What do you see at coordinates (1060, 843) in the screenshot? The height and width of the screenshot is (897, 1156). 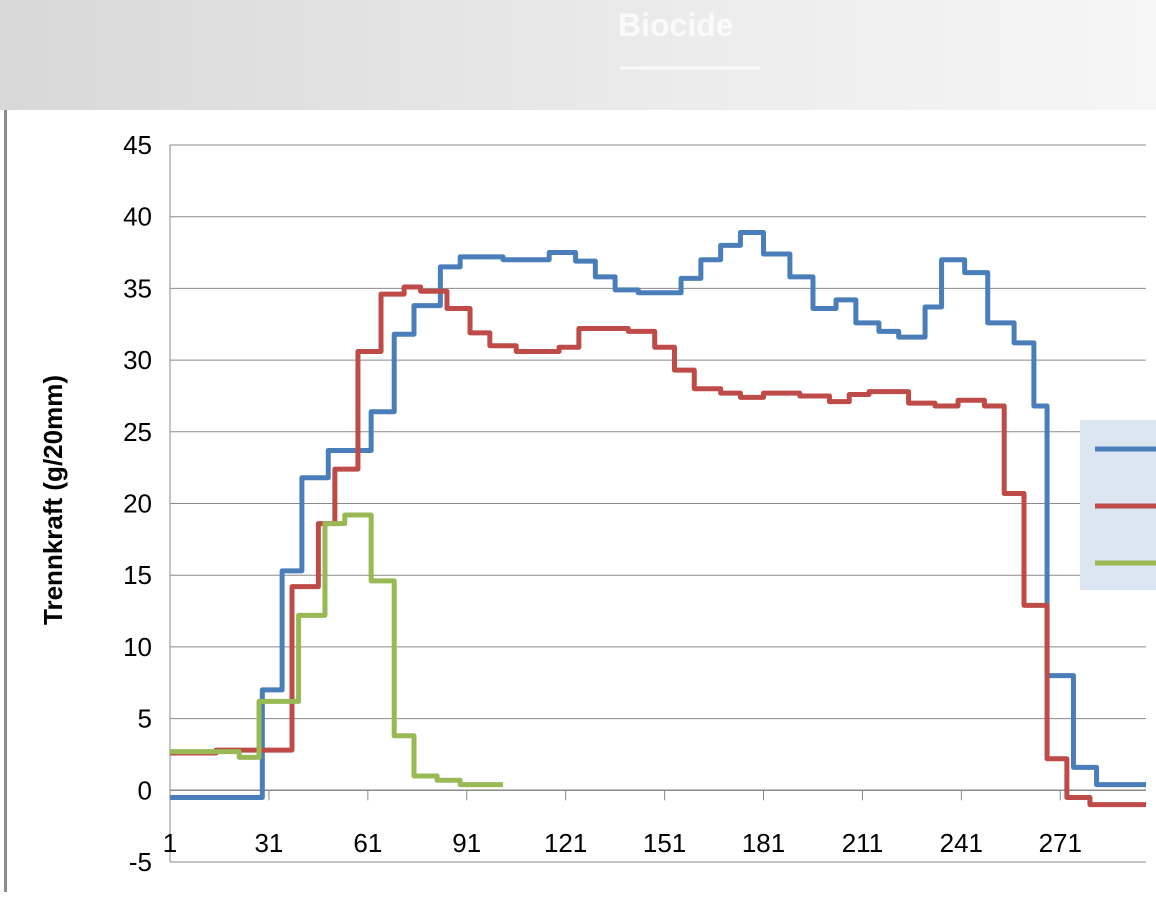 I see `x-tick-label: 271` at bounding box center [1060, 843].